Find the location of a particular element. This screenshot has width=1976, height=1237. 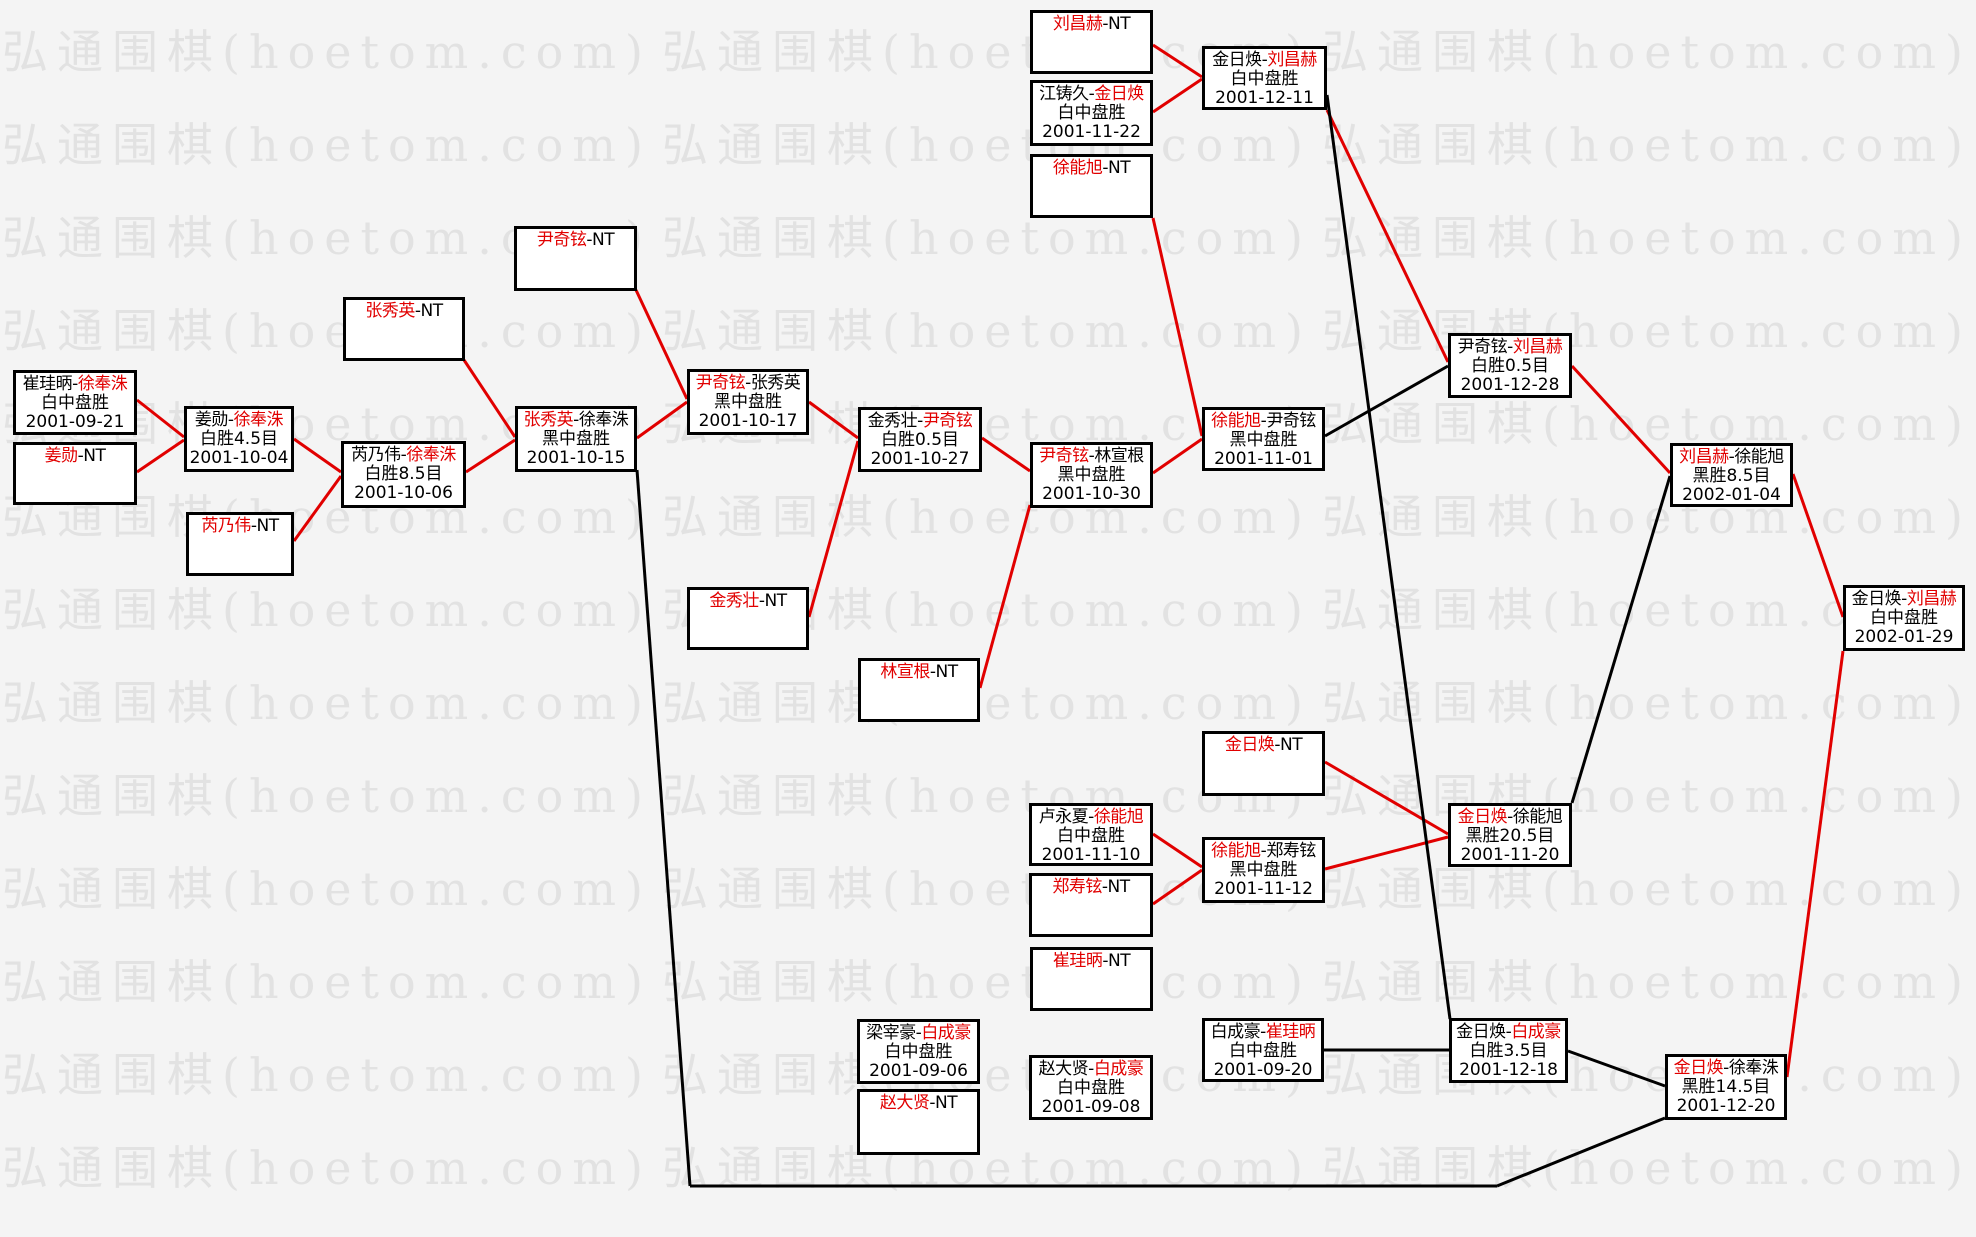

player-name: 卢永夏 is located at coordinates (1063, 817).